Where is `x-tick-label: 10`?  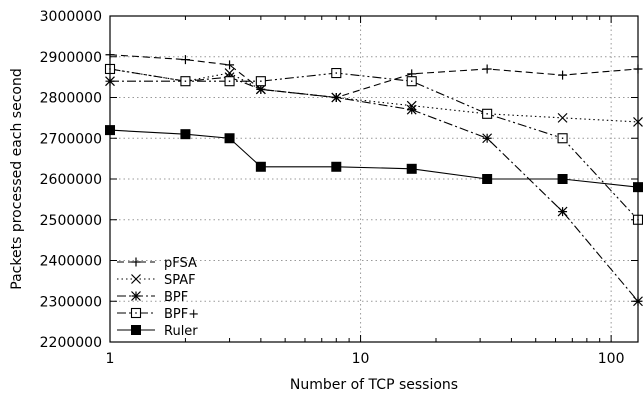
x-tick-label: 10 is located at coordinates (361, 359).